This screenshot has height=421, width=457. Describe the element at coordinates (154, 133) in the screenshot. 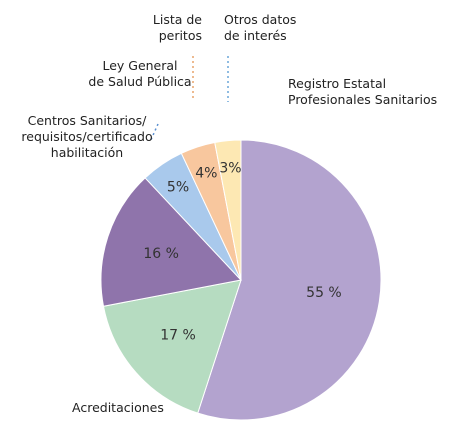

I see `leader-line` at that location.